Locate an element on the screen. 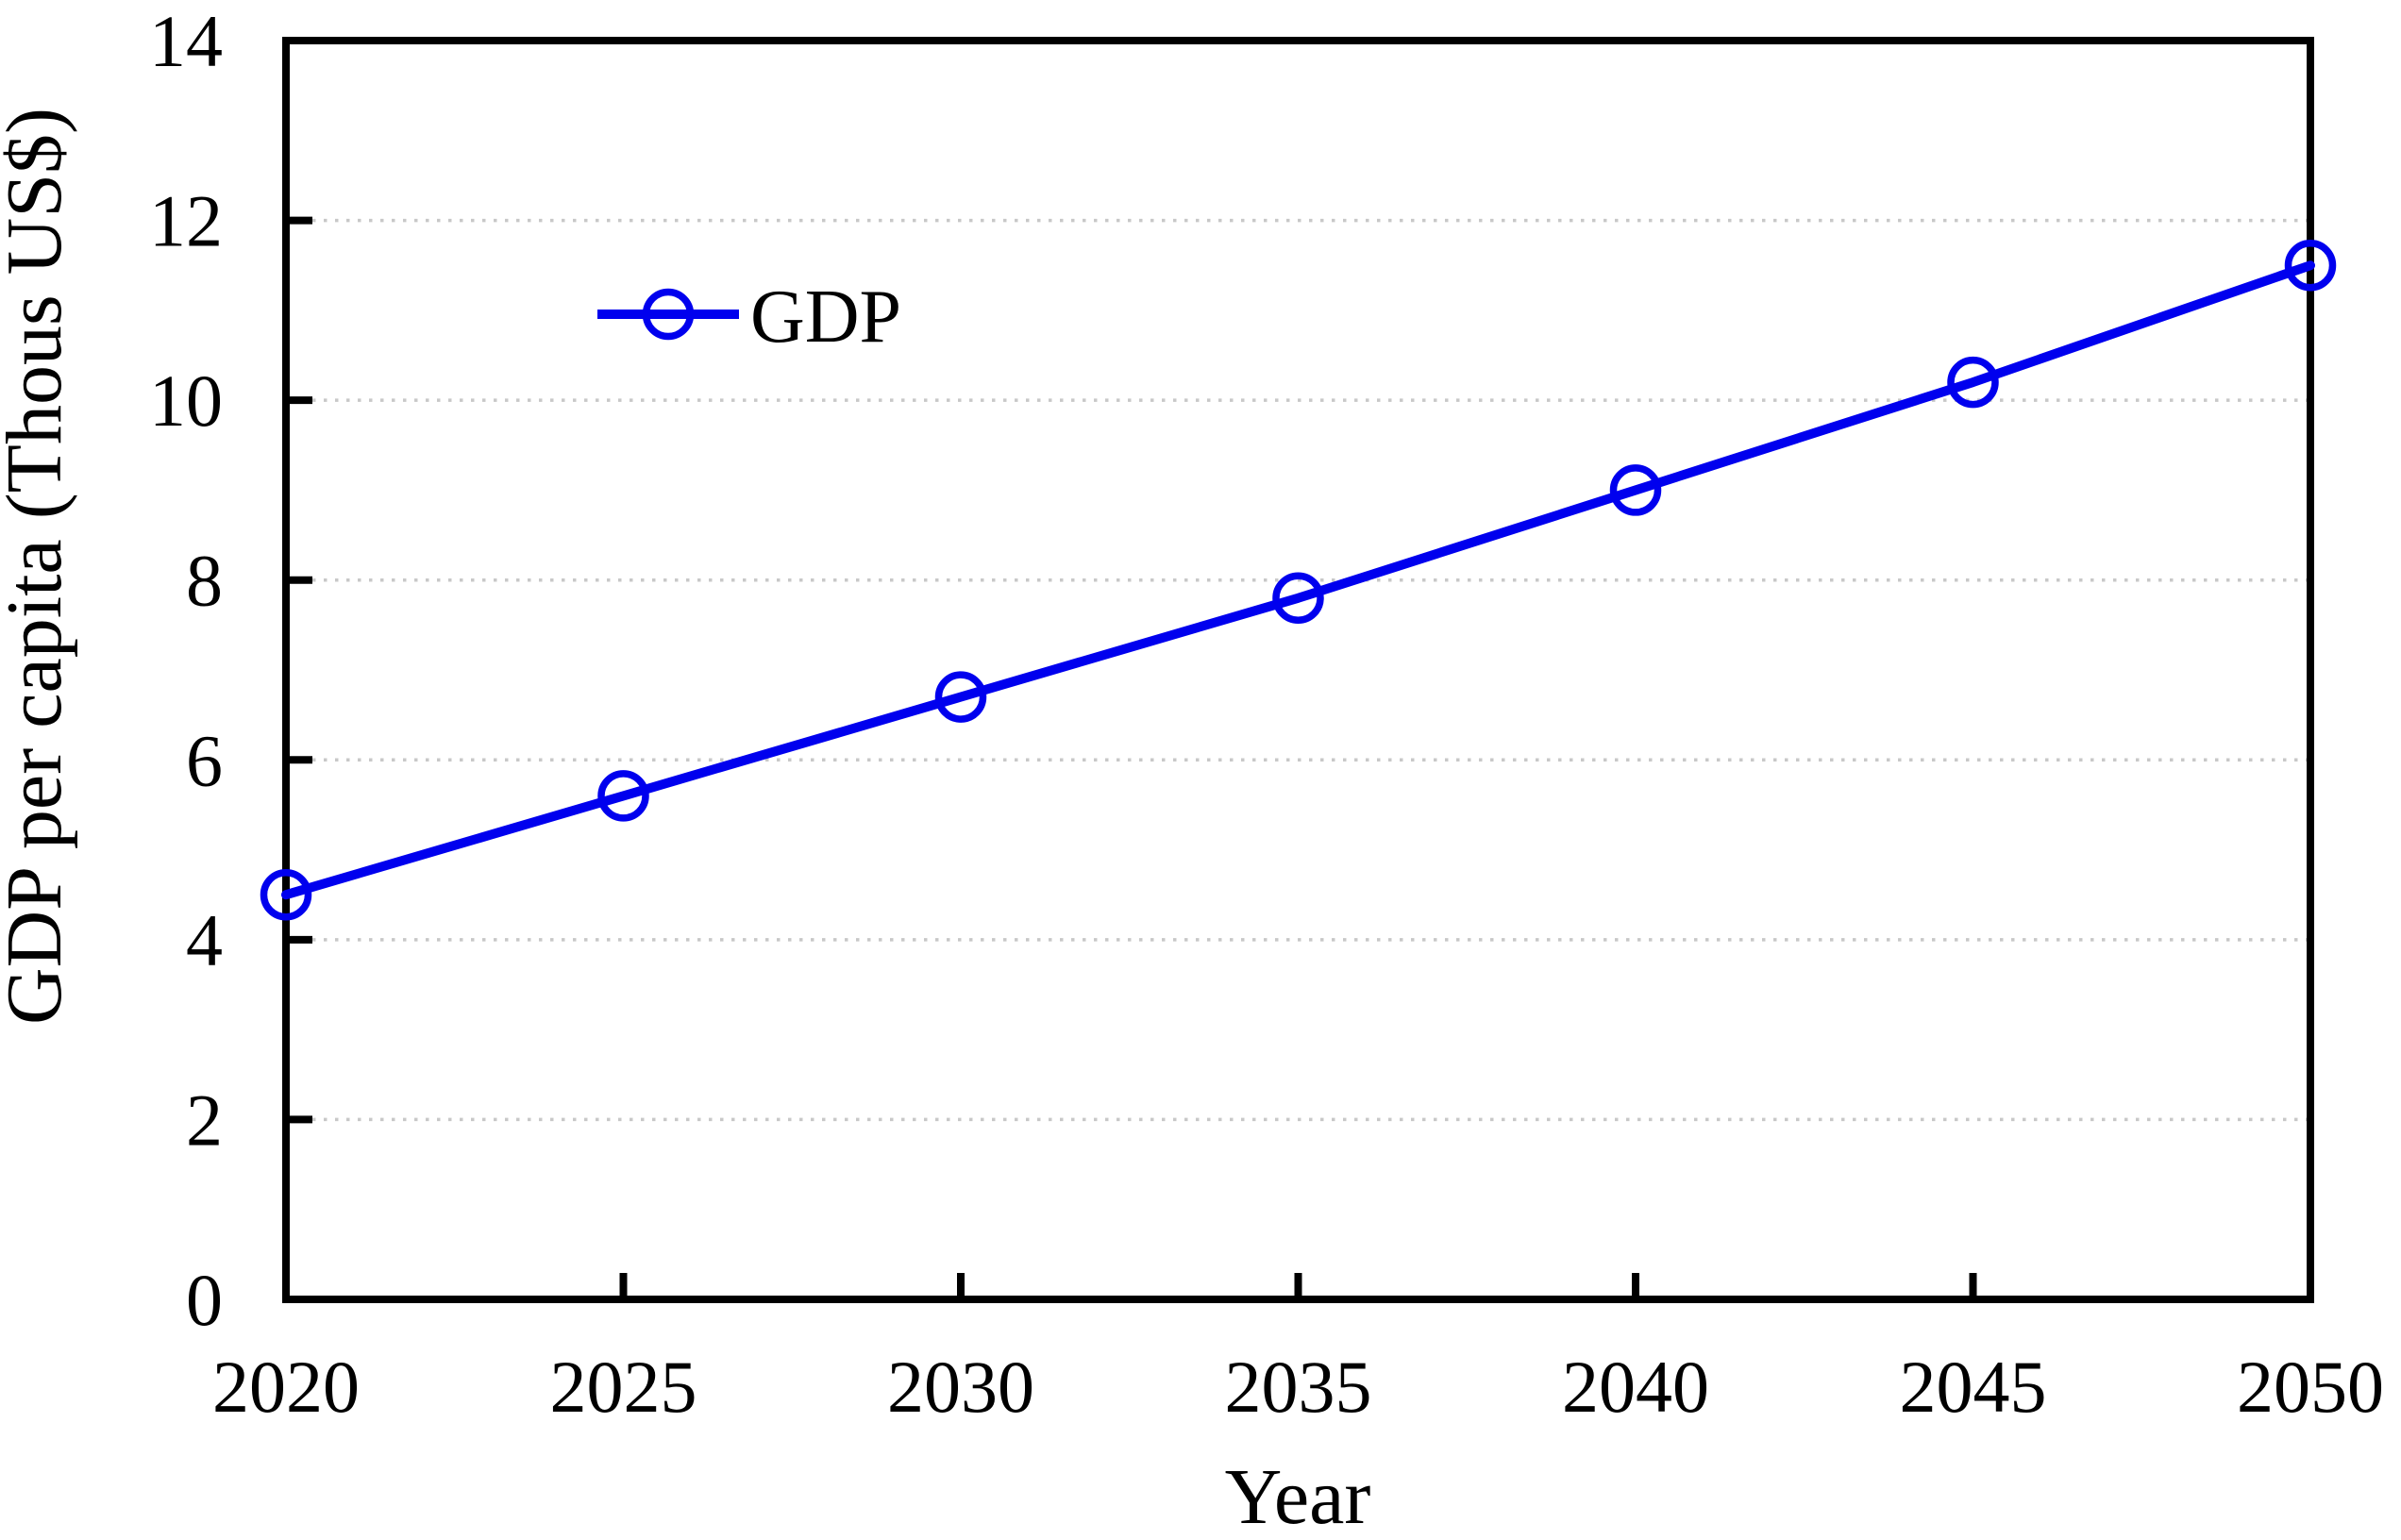 The image size is (2401, 1540). y-tick-label: 4 is located at coordinates (204, 940).